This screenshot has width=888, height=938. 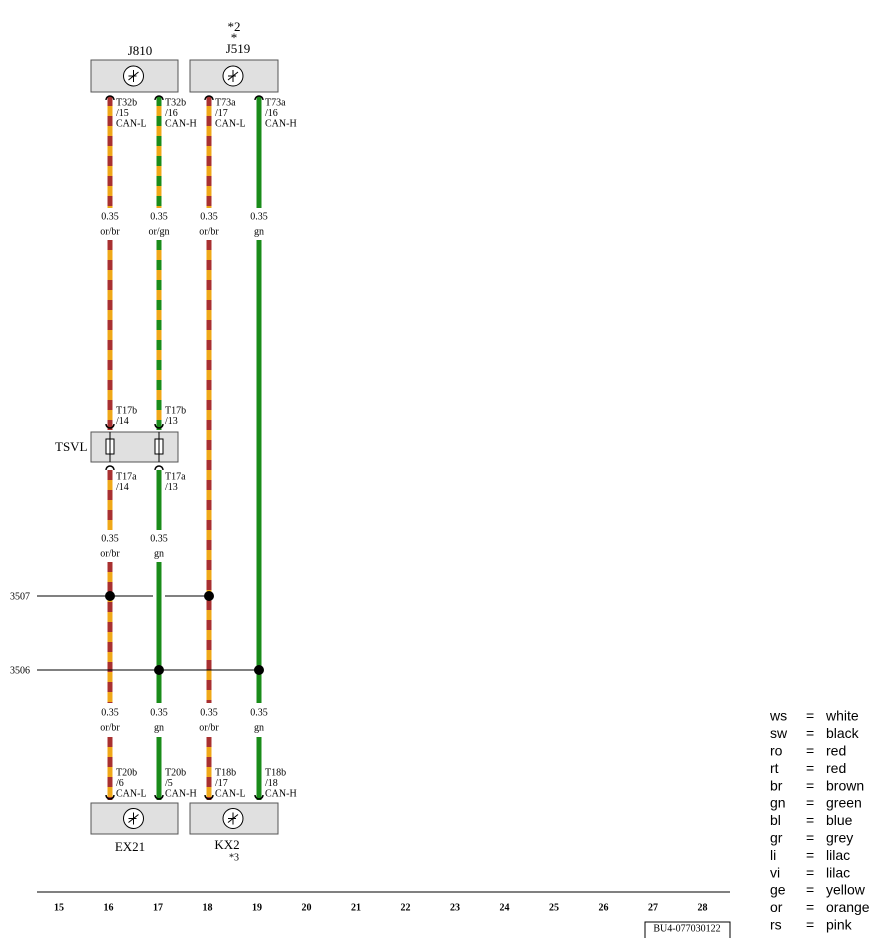 What do you see at coordinates (259, 231) in the screenshot?
I see `wire-color: gn` at bounding box center [259, 231].